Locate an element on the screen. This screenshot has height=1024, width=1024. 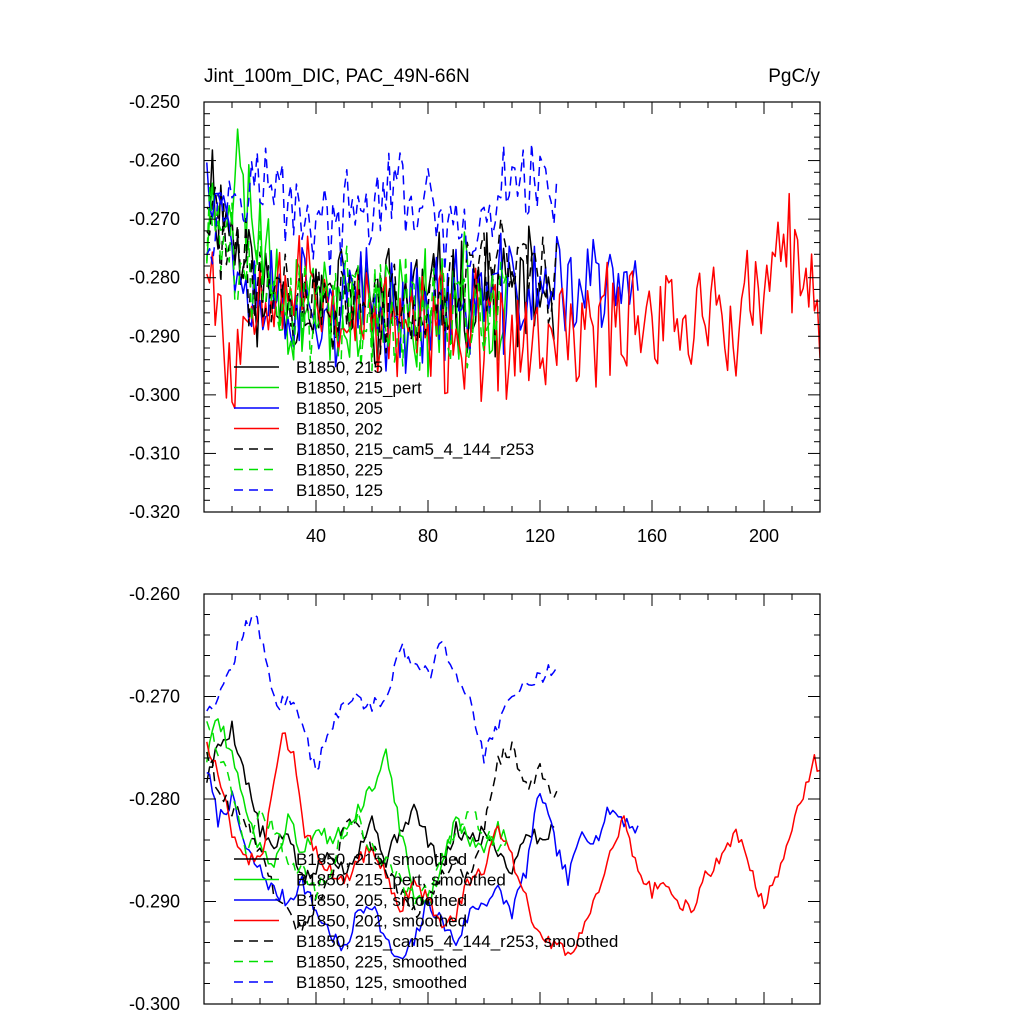
series-line-b1850-202-smoothed is located at coordinates (513, 844).